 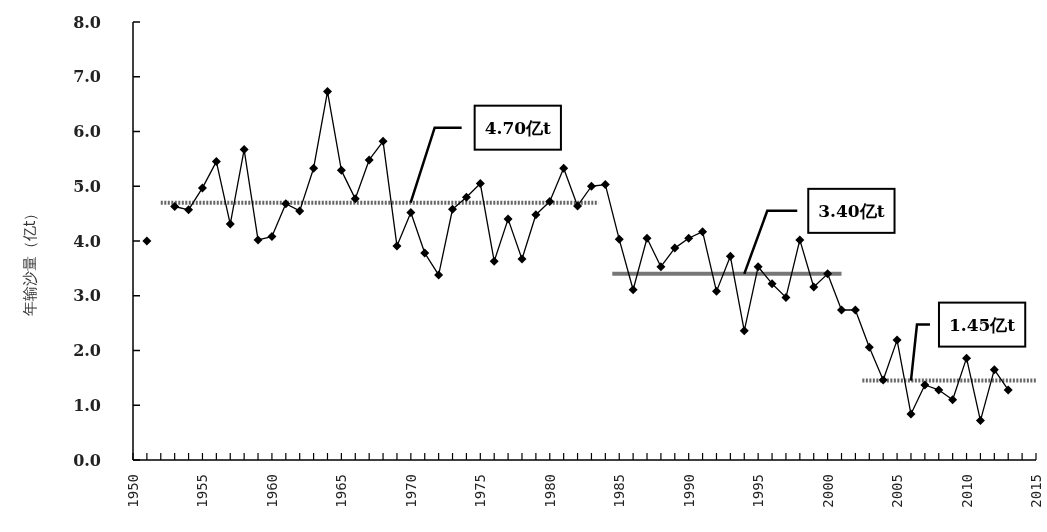 What do you see at coordinates (87, 186) in the screenshot?
I see `y-tick-label: 5.0` at bounding box center [87, 186].